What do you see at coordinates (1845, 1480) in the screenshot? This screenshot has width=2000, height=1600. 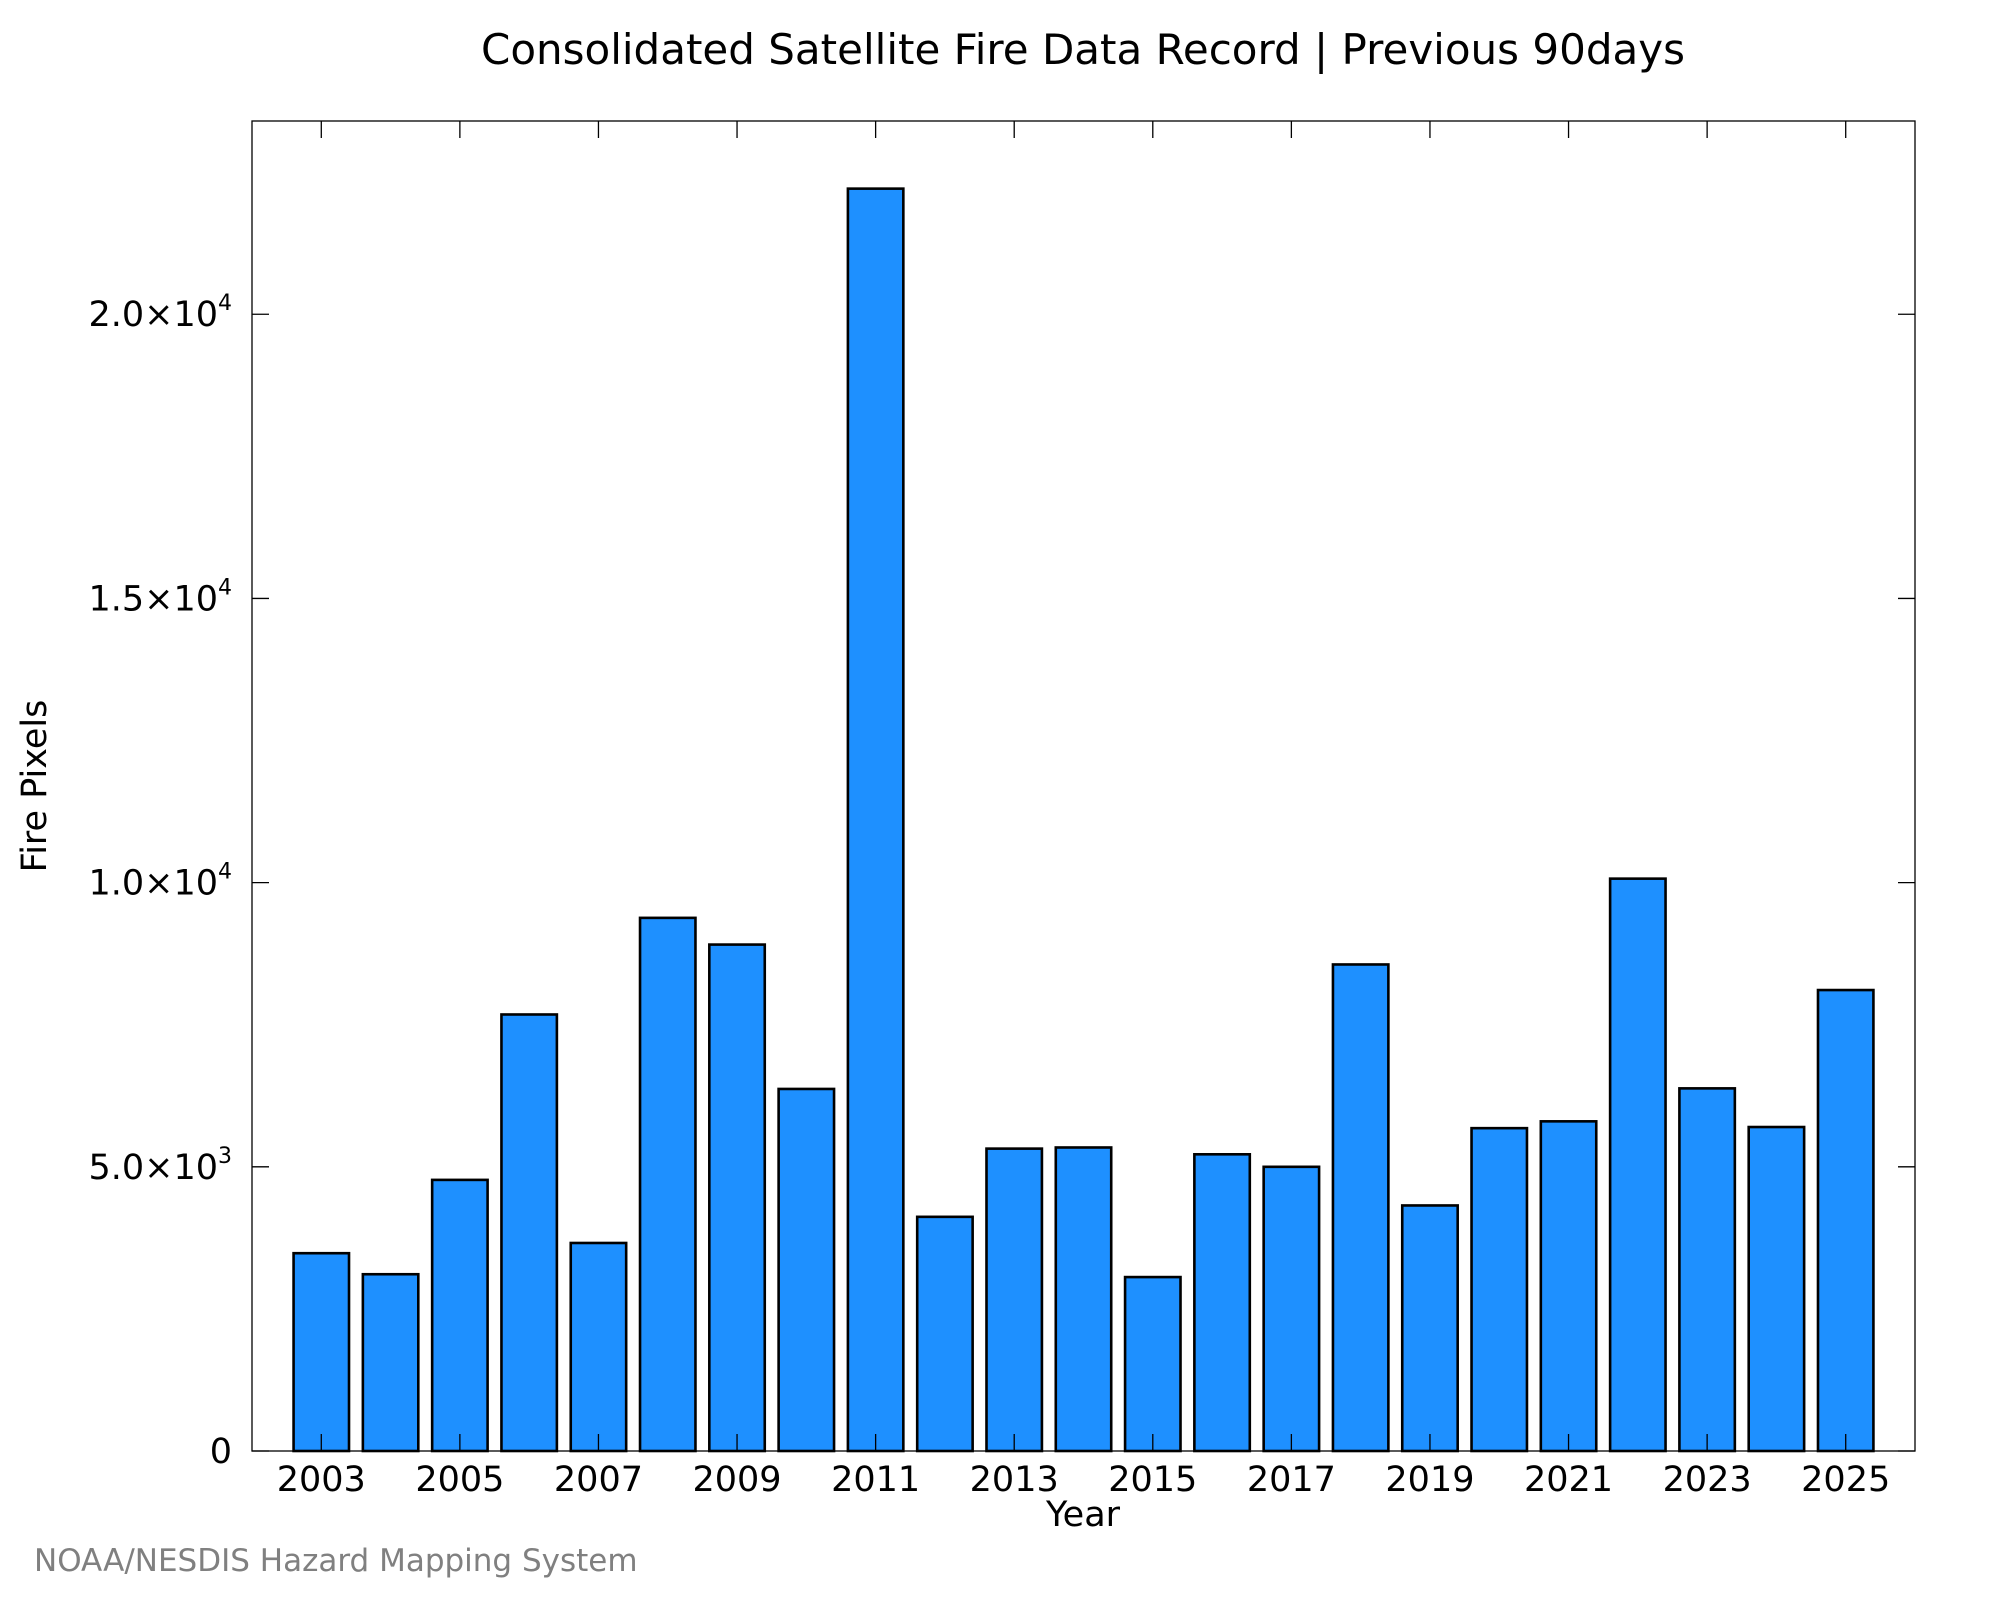 I see `x-tick-label: 2025` at bounding box center [1845, 1480].